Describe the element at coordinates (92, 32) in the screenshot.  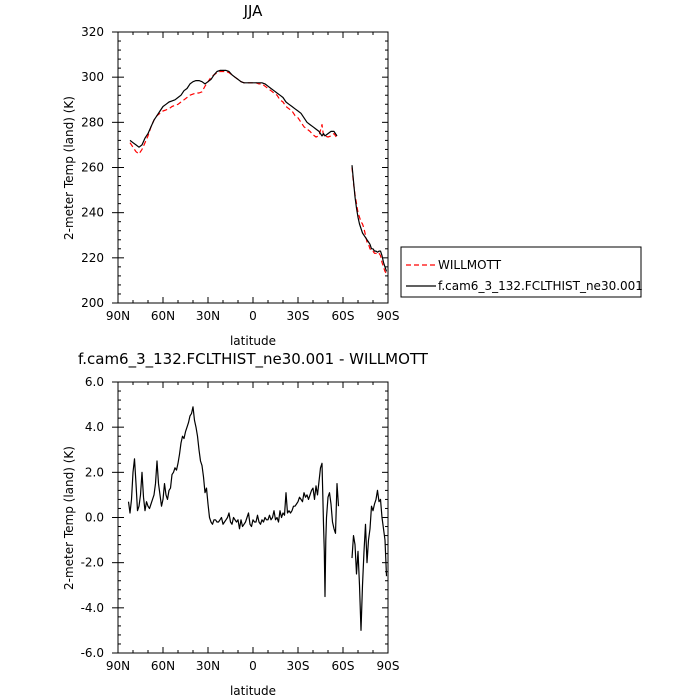
I see `y-tick-label: 320` at that location.